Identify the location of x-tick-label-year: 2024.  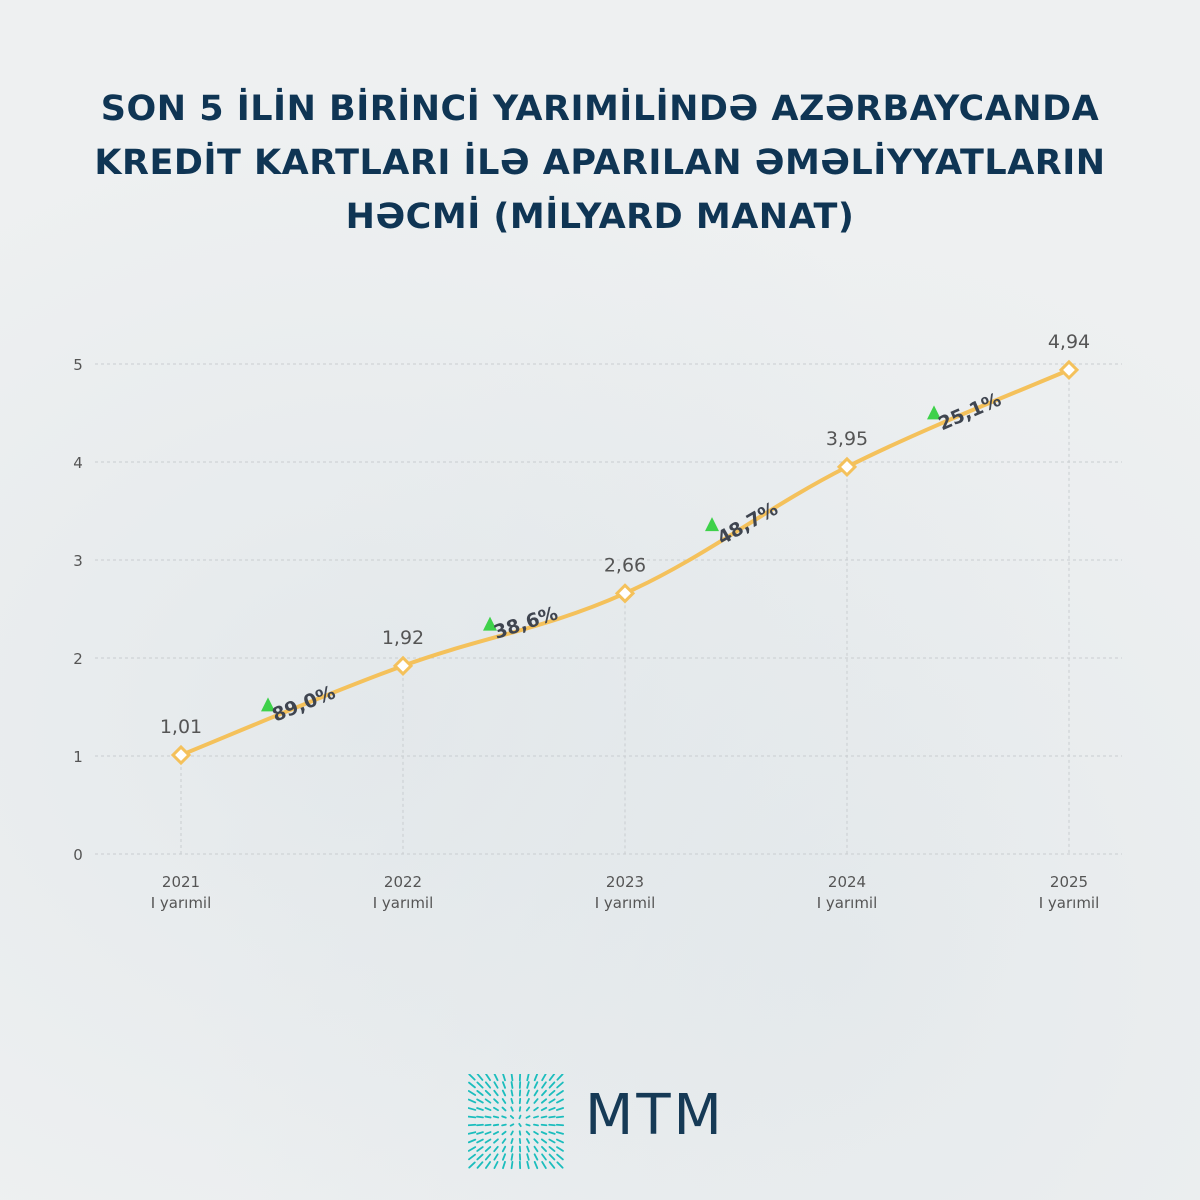
(847, 882).